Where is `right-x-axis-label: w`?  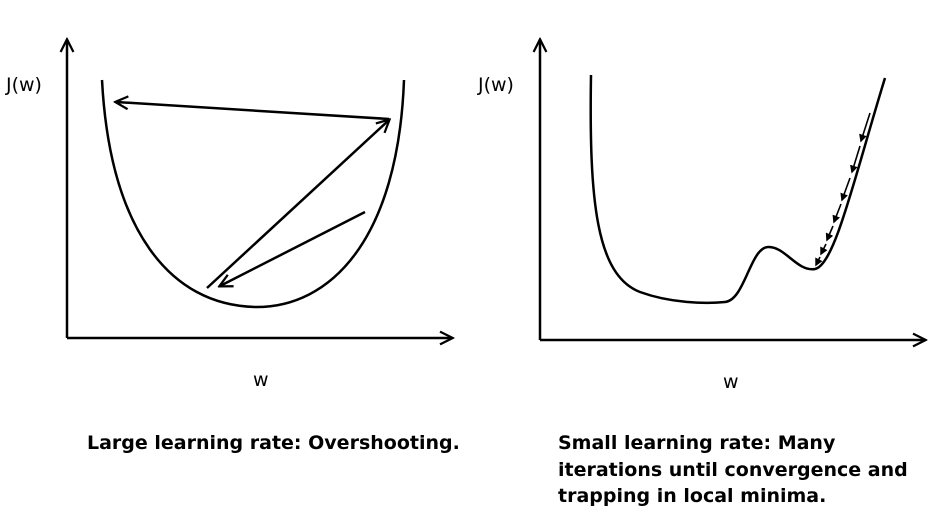 right-x-axis-label: w is located at coordinates (731, 382).